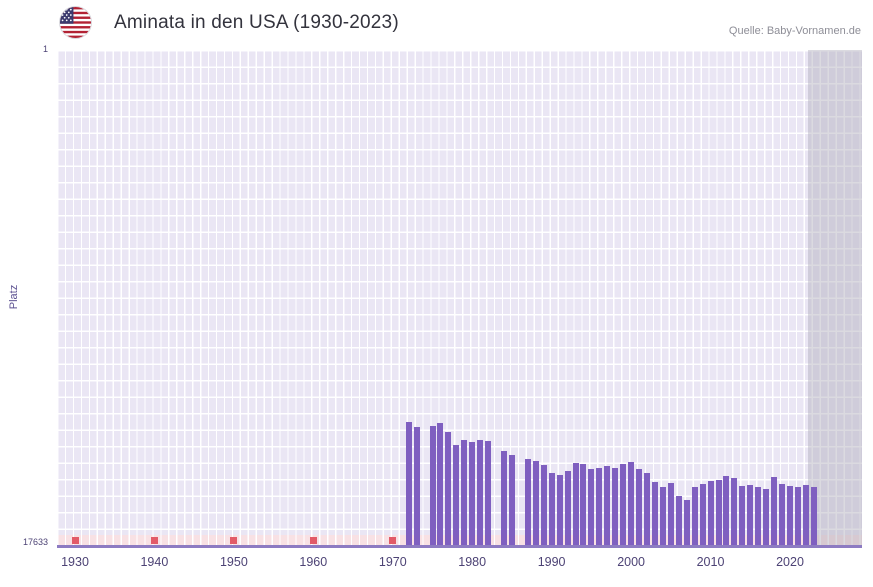 The height and width of the screenshot is (587, 873). What do you see at coordinates (742, 515) in the screenshot?
I see `bar-2014` at bounding box center [742, 515].